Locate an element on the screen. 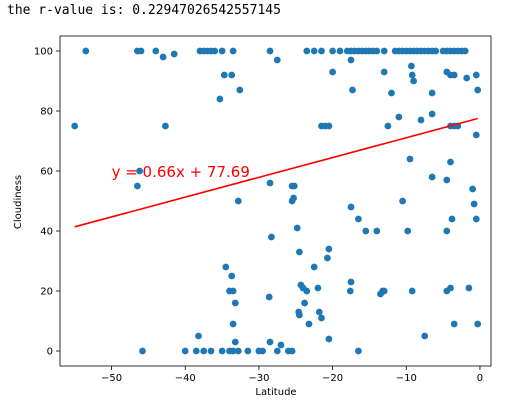 The width and height of the screenshot is (508, 400). x-tick-label: −50 is located at coordinates (111, 378).